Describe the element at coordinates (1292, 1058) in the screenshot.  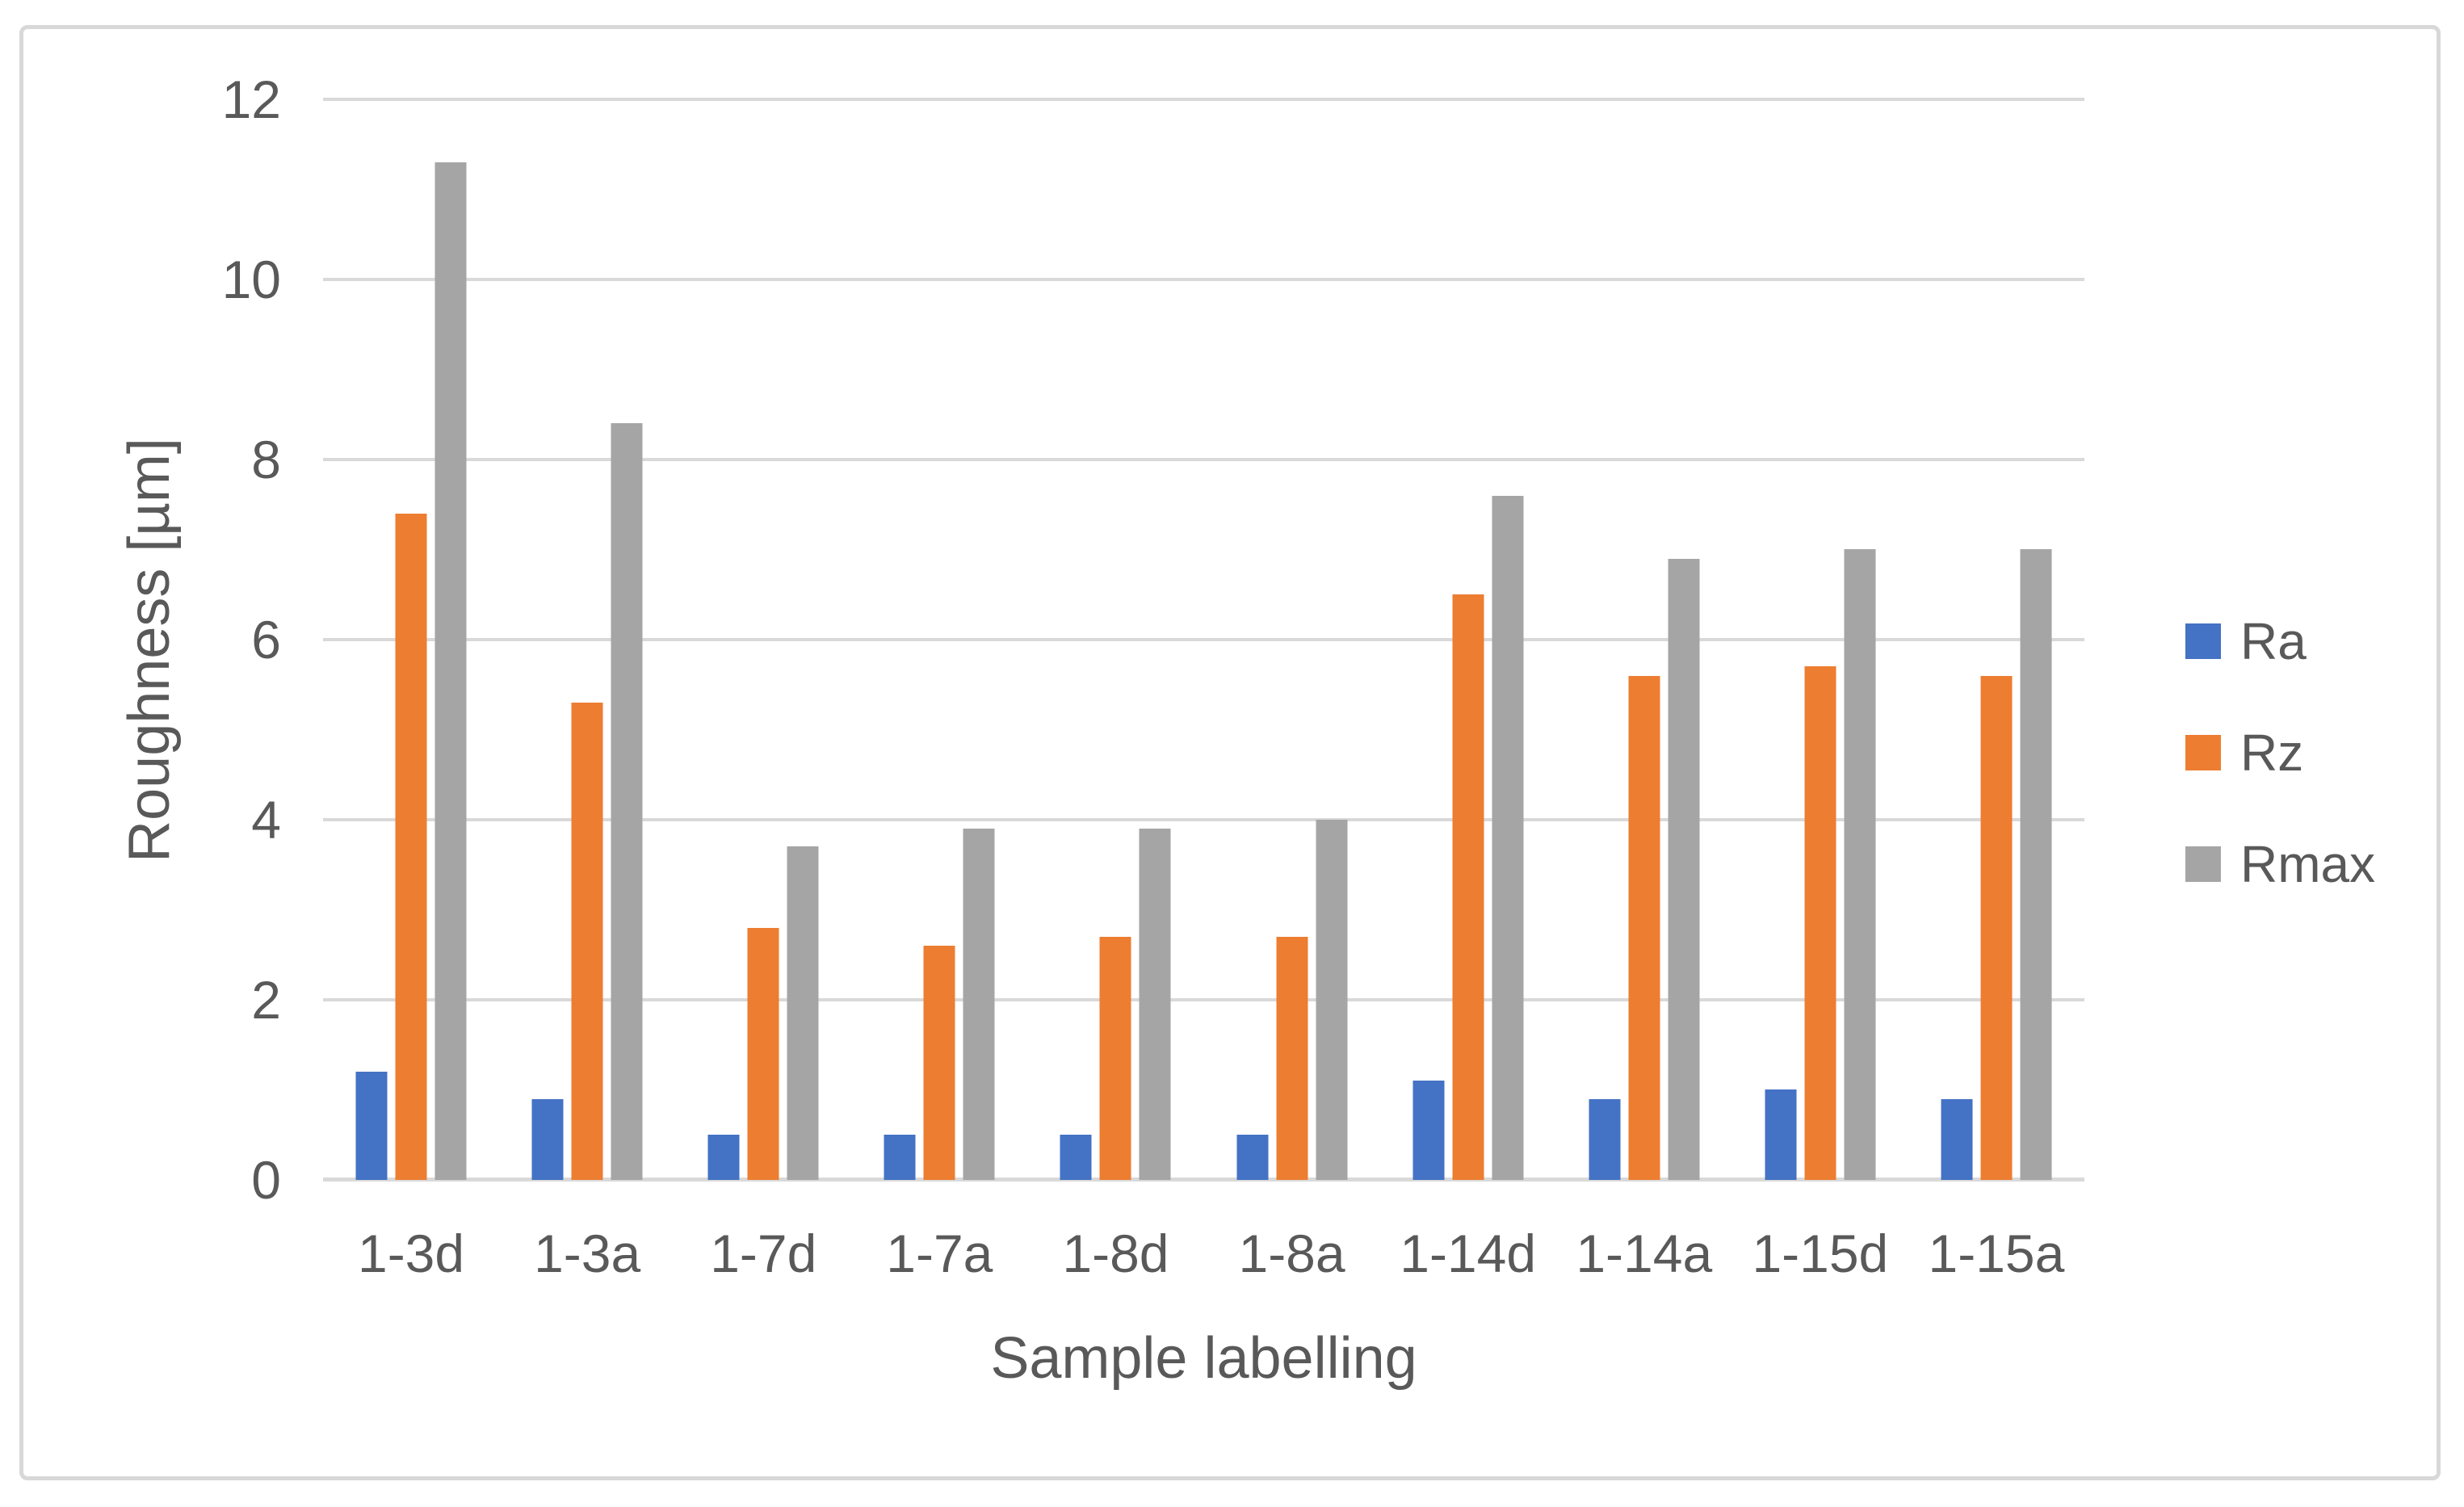
I see `bar-Rz-1-8a` at that location.